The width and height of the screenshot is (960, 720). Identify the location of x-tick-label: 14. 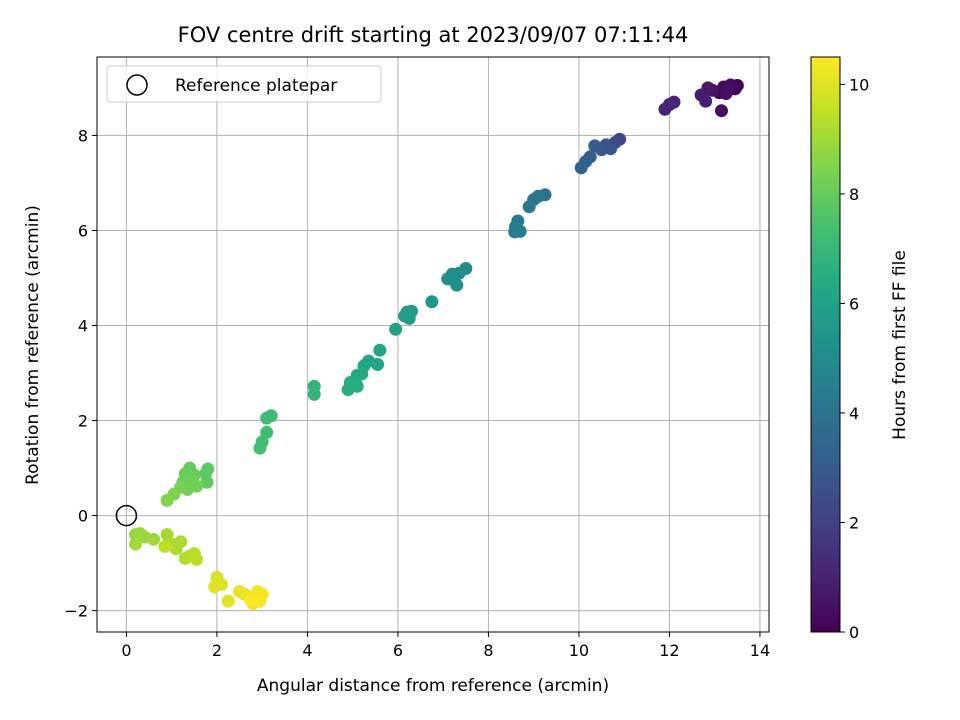
(760, 650).